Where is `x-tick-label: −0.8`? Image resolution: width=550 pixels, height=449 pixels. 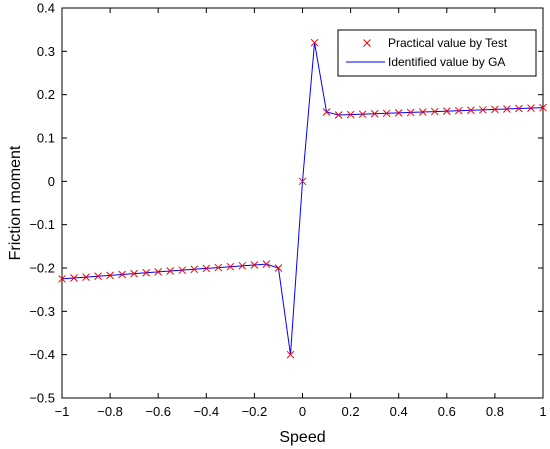 x-tick-label: −0.8 is located at coordinates (110, 411).